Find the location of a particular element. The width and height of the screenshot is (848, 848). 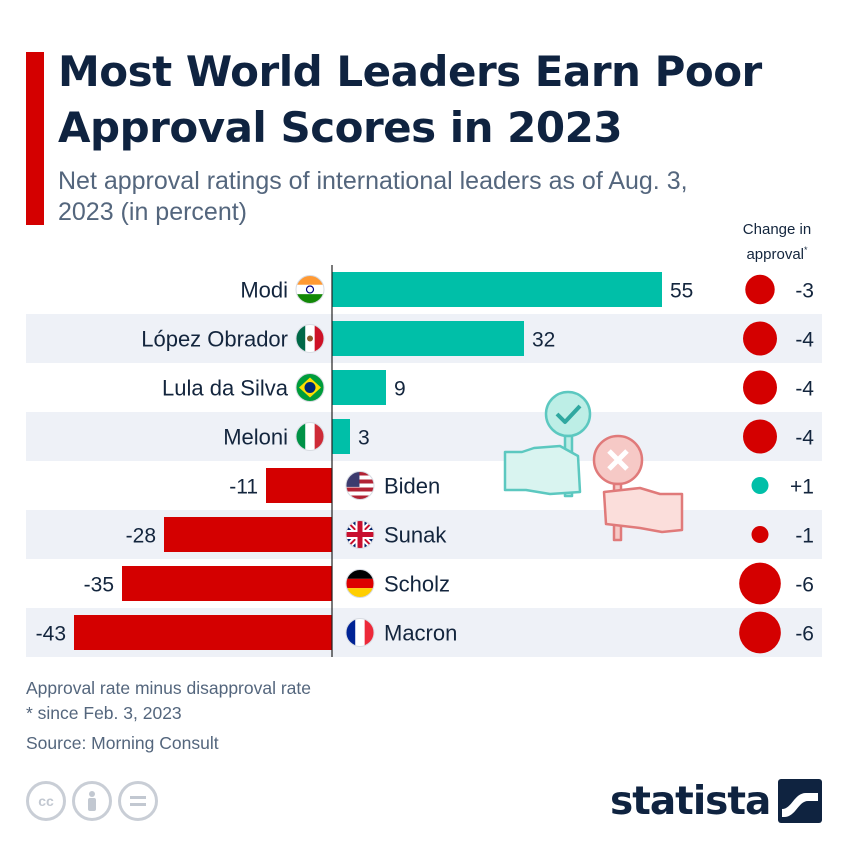

footnote-definition: Approval rate minus disapproval rate is located at coordinates (169, 688).